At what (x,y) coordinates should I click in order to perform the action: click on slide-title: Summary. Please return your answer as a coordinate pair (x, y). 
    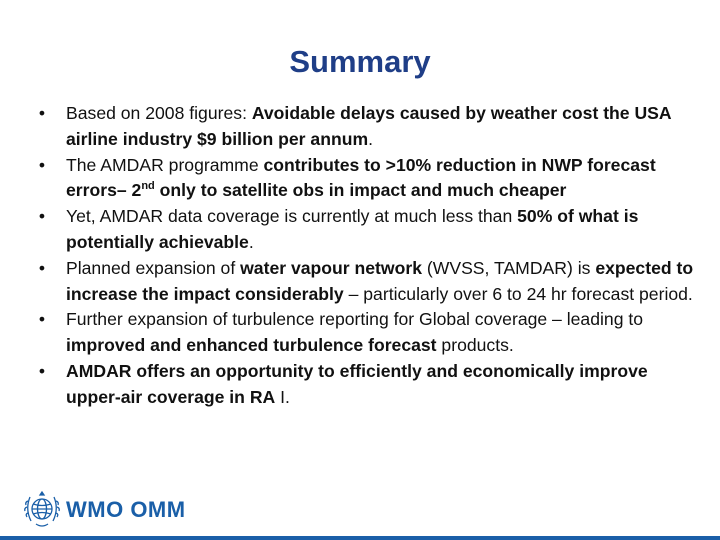
    Looking at the image, I should click on (360, 62).